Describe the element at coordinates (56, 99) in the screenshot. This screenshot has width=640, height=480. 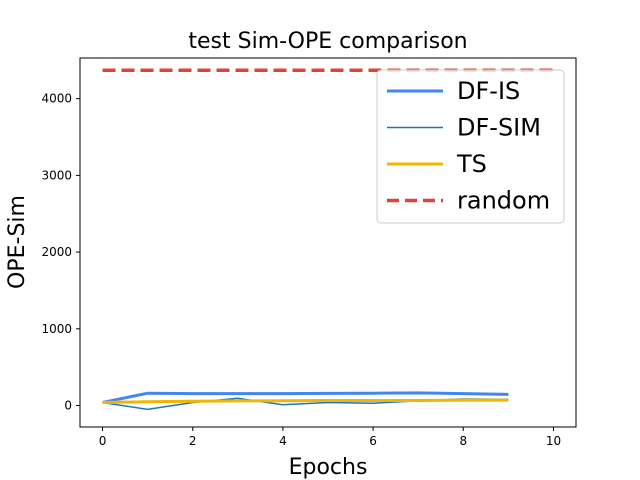
I see `y-tick-label: 4000` at that location.